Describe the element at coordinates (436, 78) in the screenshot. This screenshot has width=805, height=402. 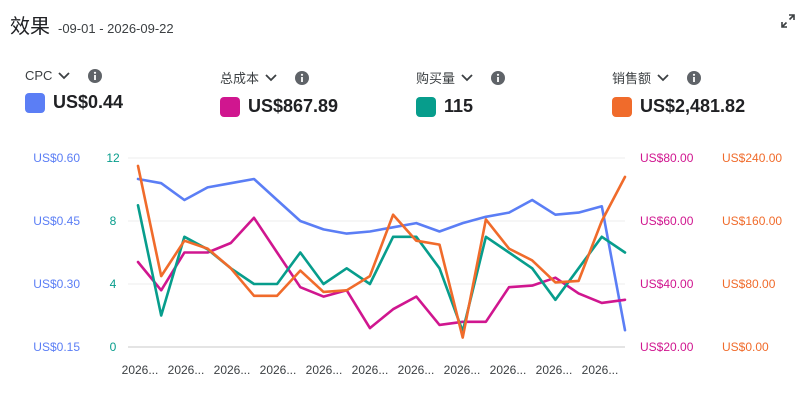
I see `metric-label: 购买量` at that location.